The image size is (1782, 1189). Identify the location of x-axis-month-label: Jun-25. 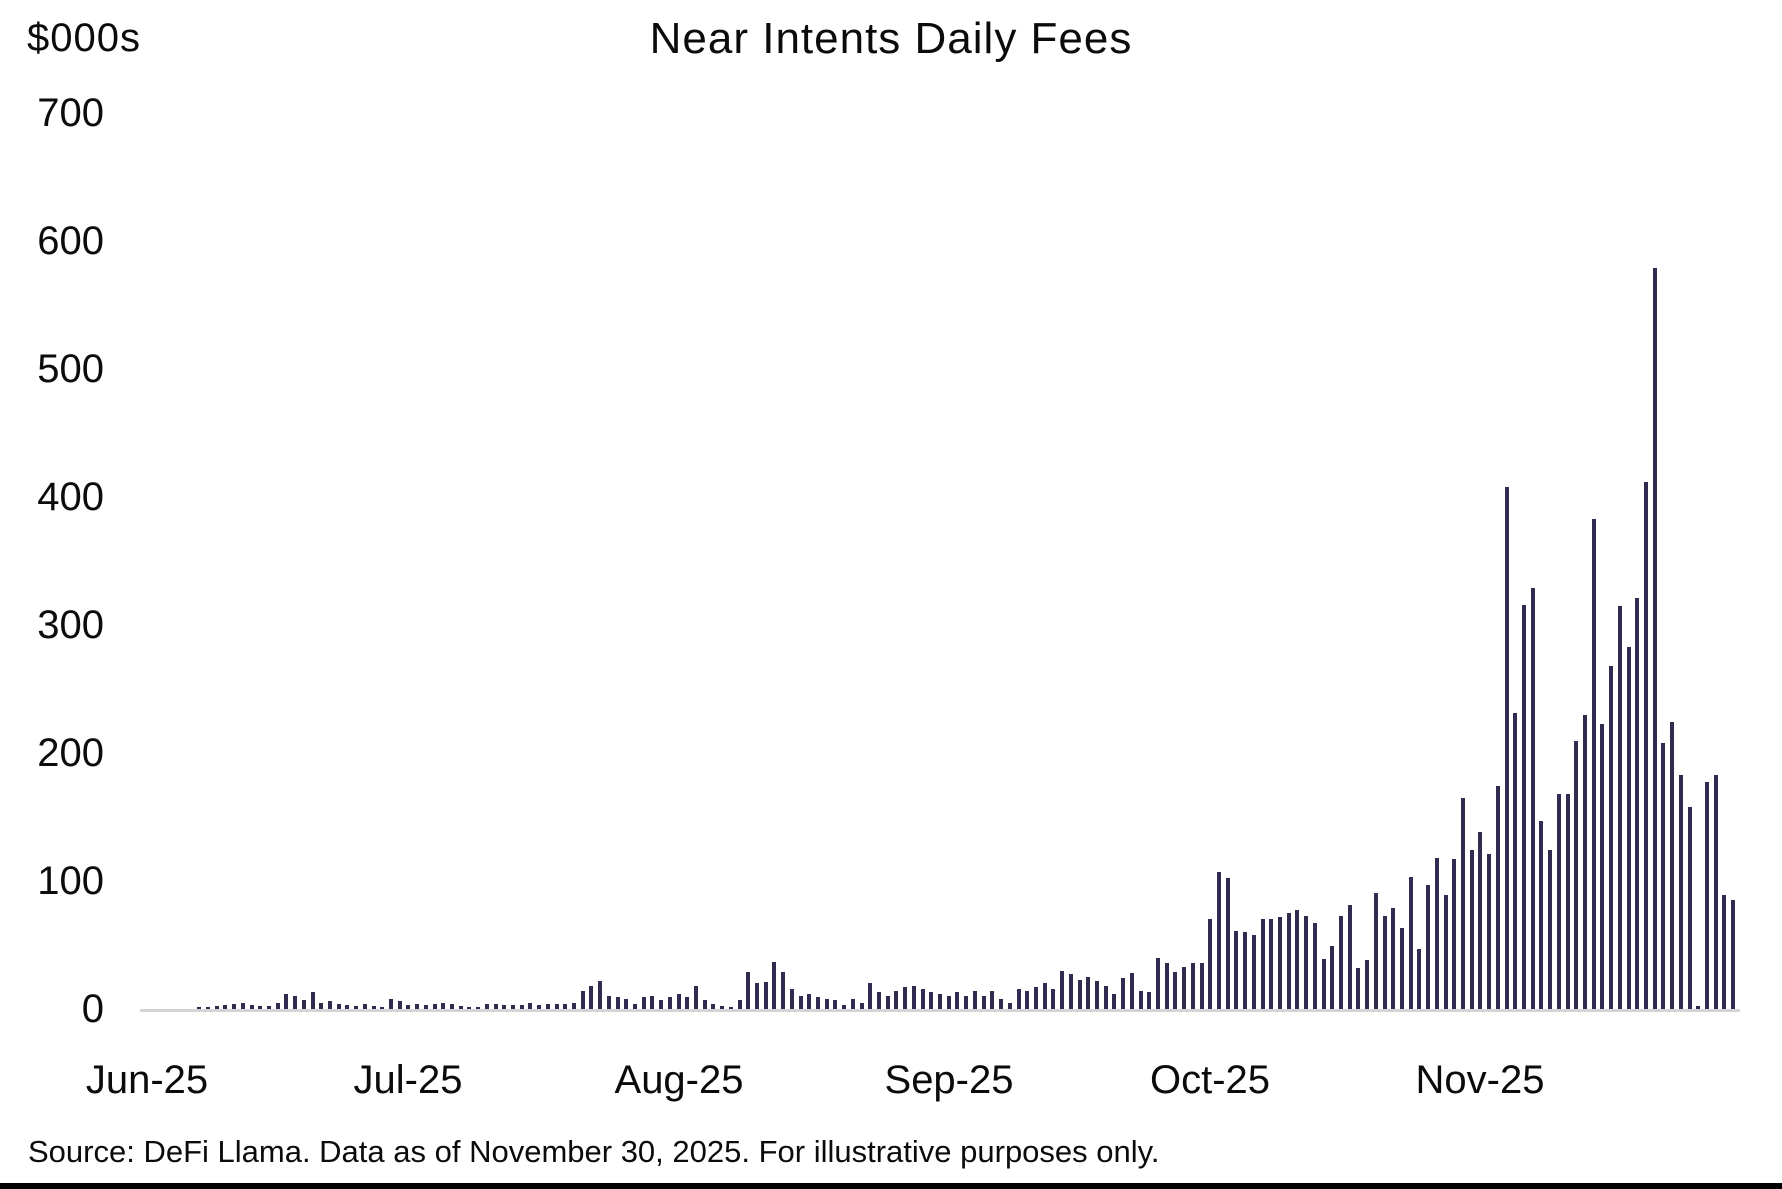
(147, 1080).